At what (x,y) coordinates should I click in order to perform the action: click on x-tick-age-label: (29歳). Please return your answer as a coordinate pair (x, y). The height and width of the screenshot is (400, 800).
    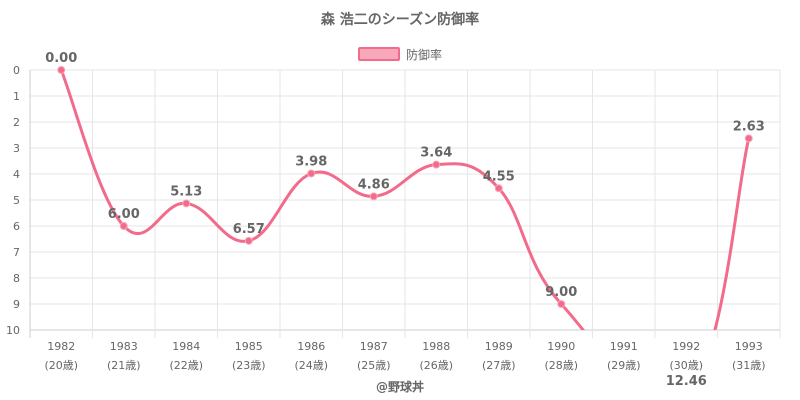
    Looking at the image, I should click on (624, 365).